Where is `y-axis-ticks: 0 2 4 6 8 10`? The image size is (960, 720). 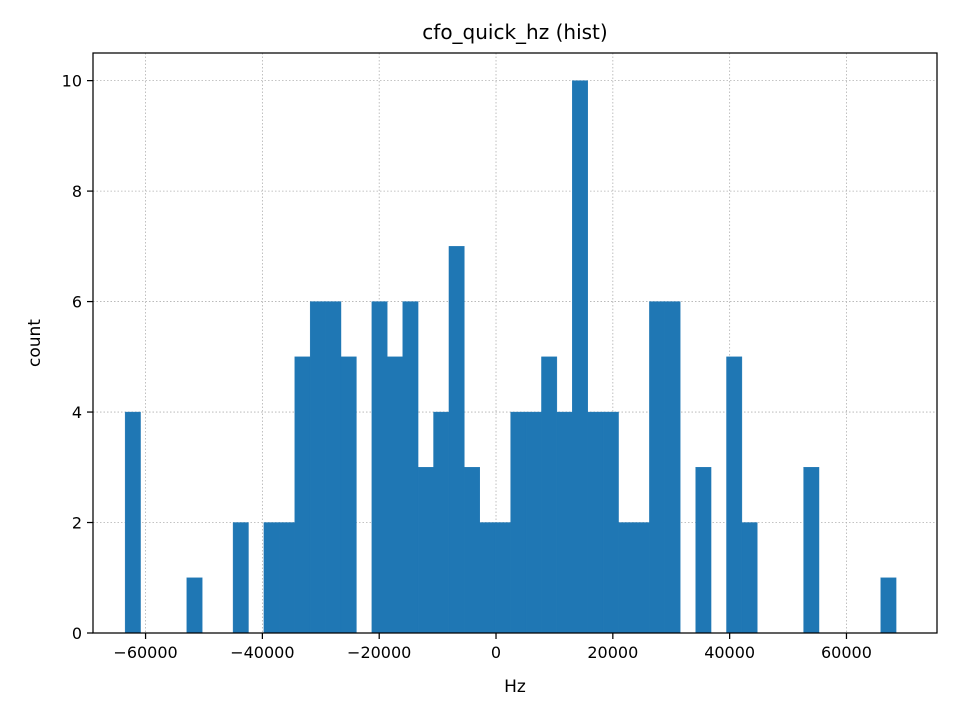 y-axis-ticks: 0 2 4 6 8 10 is located at coordinates (77, 357).